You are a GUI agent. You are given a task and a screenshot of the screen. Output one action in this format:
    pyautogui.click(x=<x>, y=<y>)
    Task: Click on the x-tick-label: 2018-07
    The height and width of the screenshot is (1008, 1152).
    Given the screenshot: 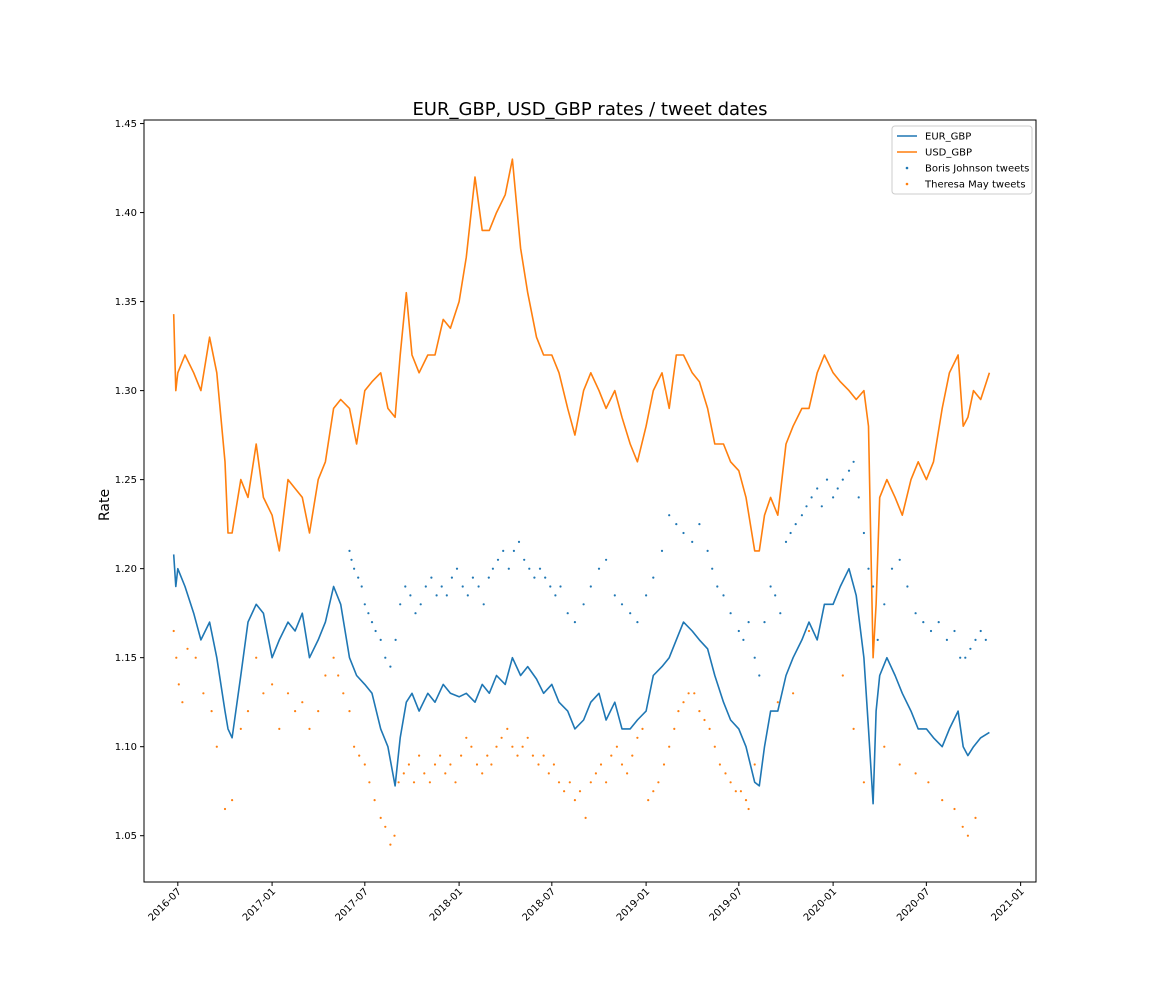 What is the action you would take?
    pyautogui.click(x=539, y=904)
    